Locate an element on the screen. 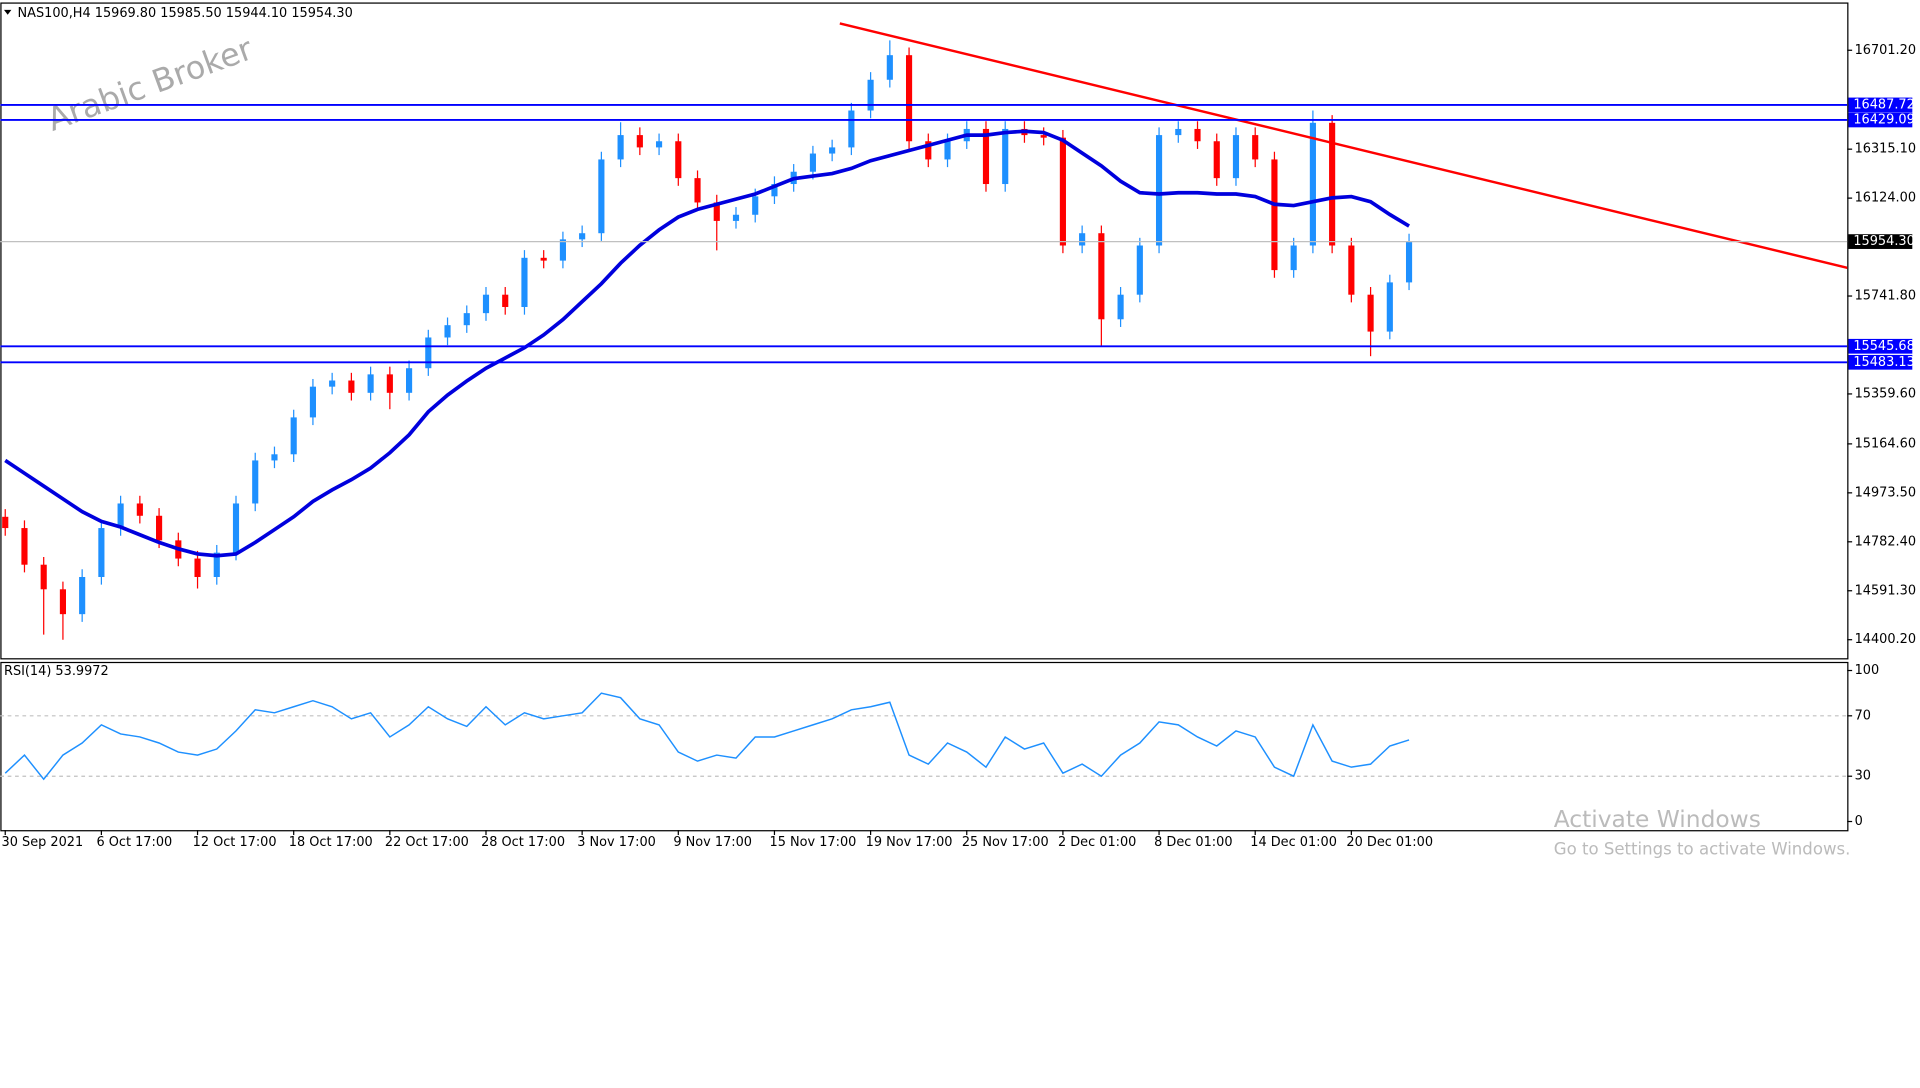 The height and width of the screenshot is (1088, 1920). y-tick-label: 15164.60 is located at coordinates (1885, 443).